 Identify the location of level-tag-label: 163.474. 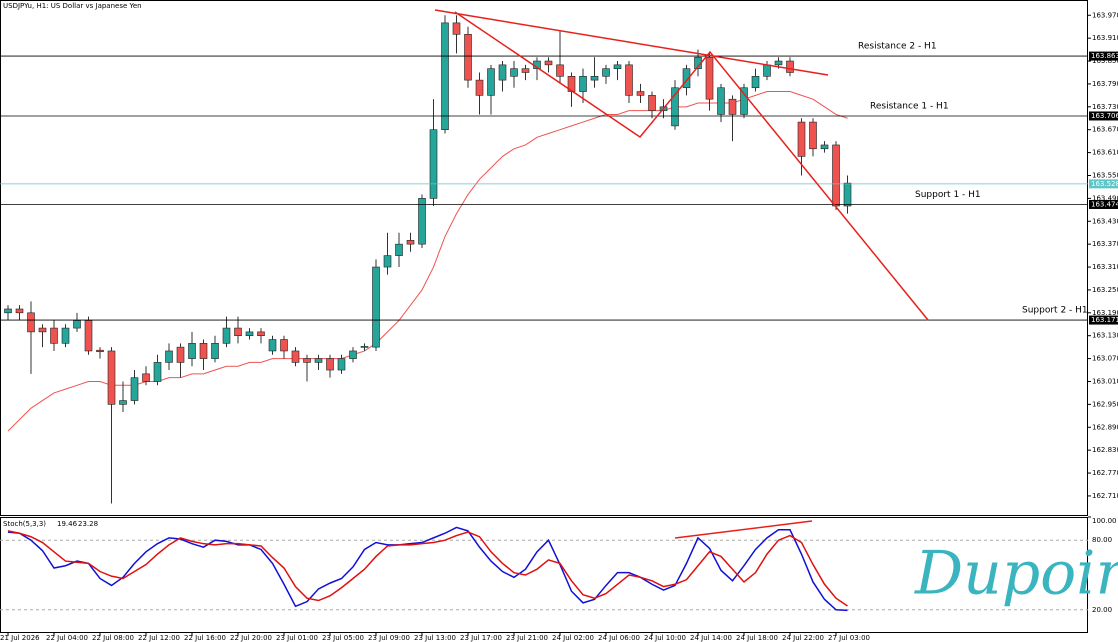
(1104, 204).